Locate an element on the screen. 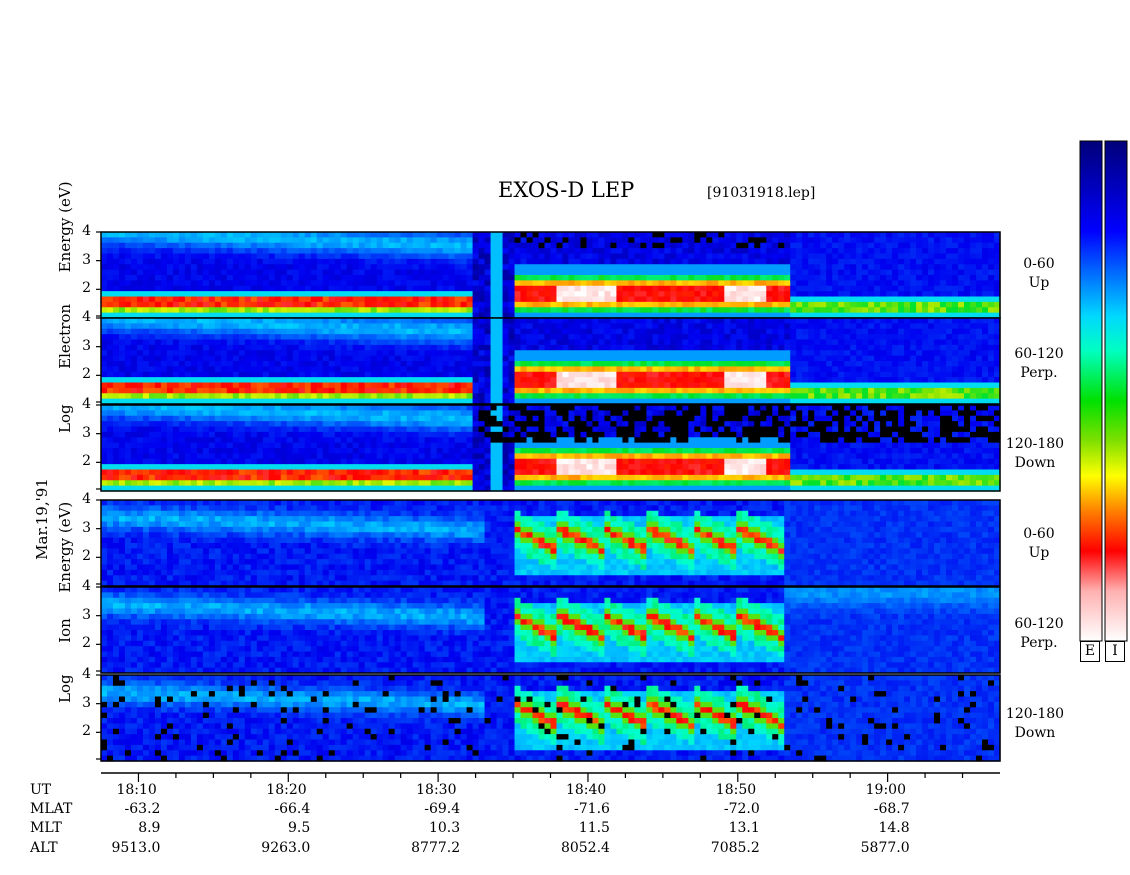 This screenshot has height=875, width=1130. panel-label-i-perp: 60-120 Perp. is located at coordinates (1039, 634).